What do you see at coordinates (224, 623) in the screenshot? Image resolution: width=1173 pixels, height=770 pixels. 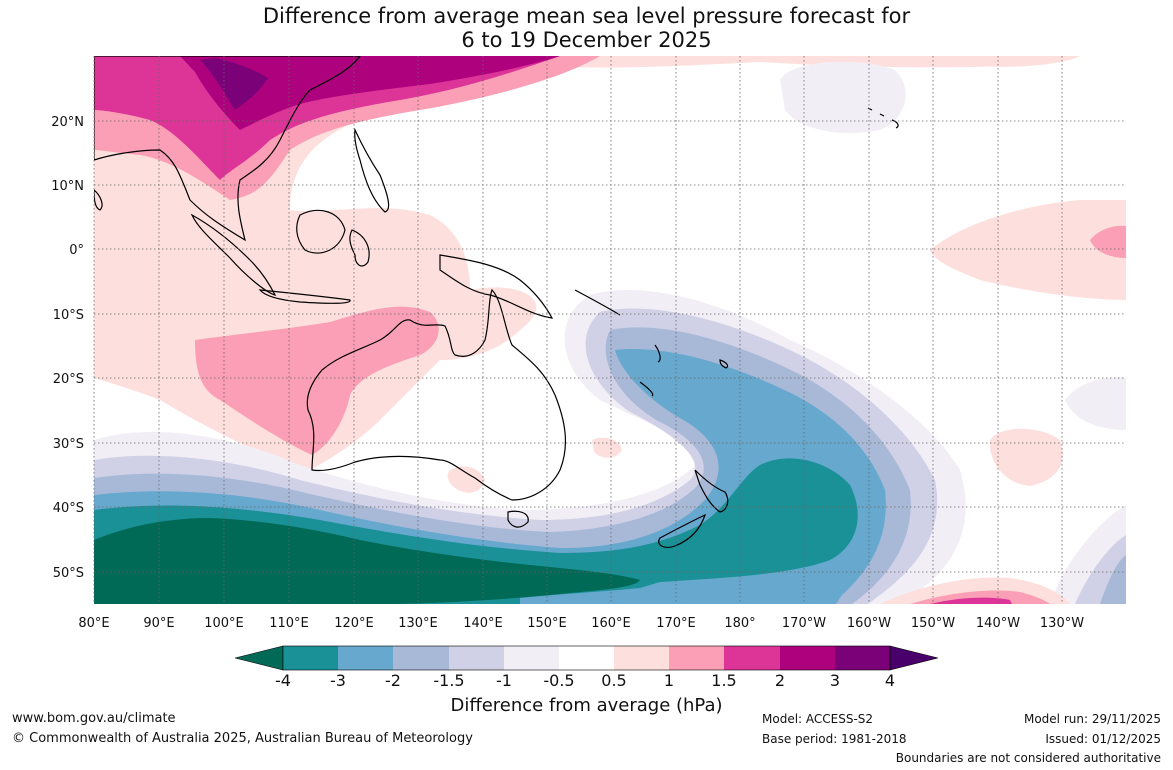 I see `lon-label: 100°E` at bounding box center [224, 623].